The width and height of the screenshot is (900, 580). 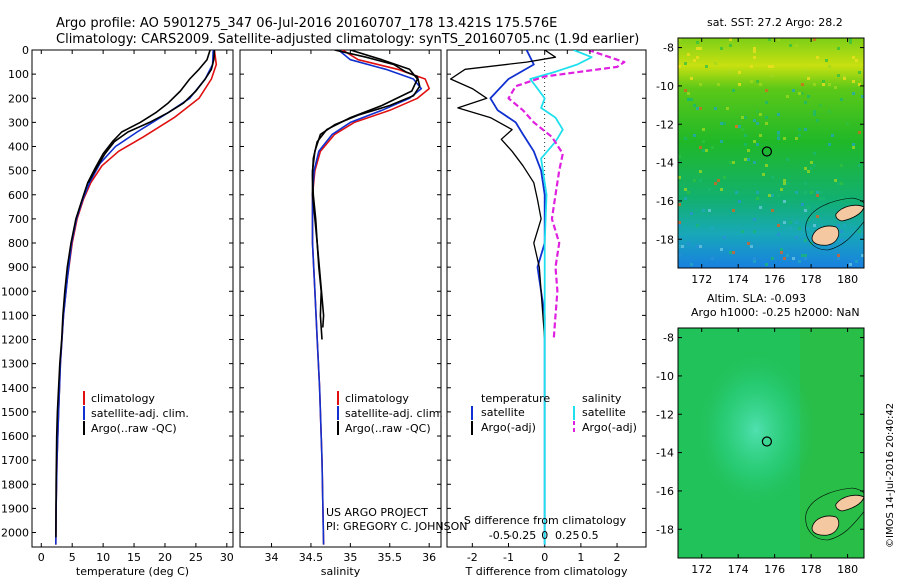 I want to click on y-tick-label: 1200, so click(x=15, y=340).